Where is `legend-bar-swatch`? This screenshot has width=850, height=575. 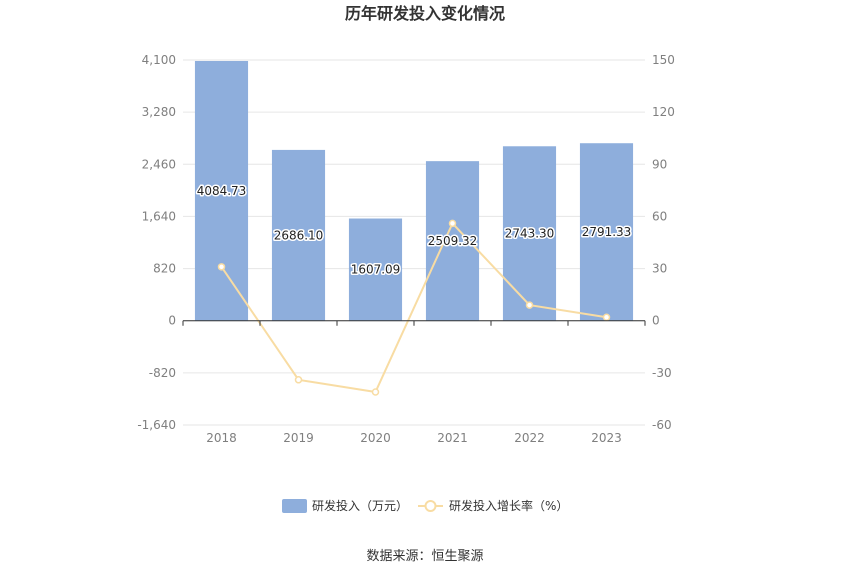 legend-bar-swatch is located at coordinates (294, 506).